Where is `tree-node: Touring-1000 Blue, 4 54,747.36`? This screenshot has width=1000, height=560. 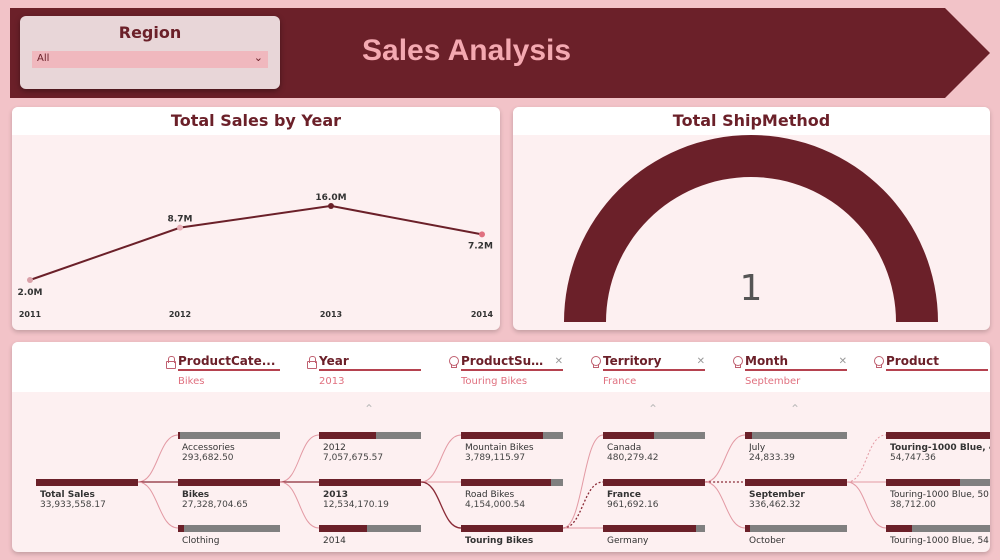
tree-node: Touring-1000 Blue, 4 54,747.36 is located at coordinates (938, 447).